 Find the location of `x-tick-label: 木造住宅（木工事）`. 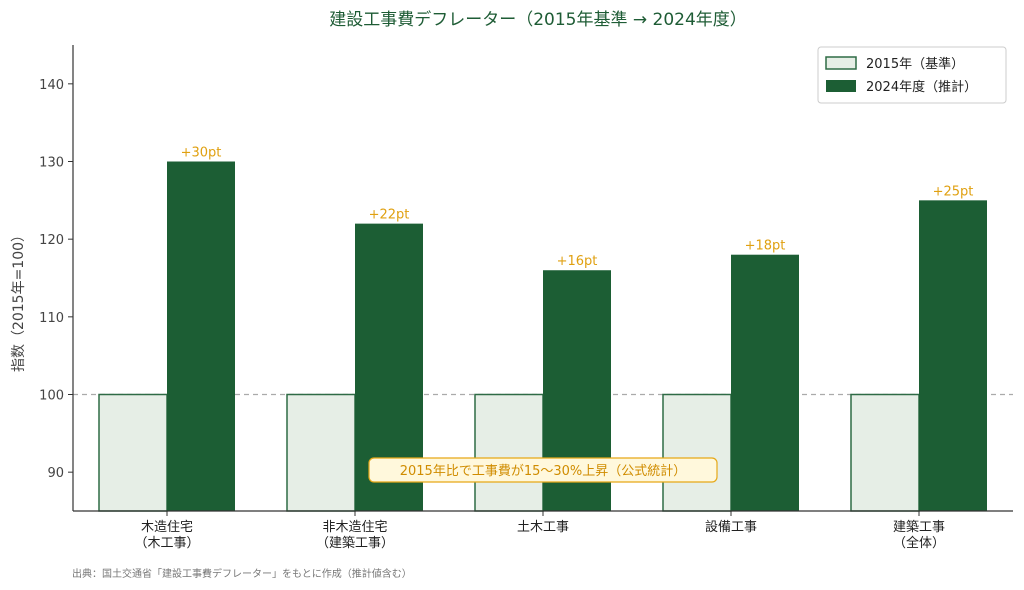

x-tick-label: 木造住宅（木工事） is located at coordinates (166, 535).